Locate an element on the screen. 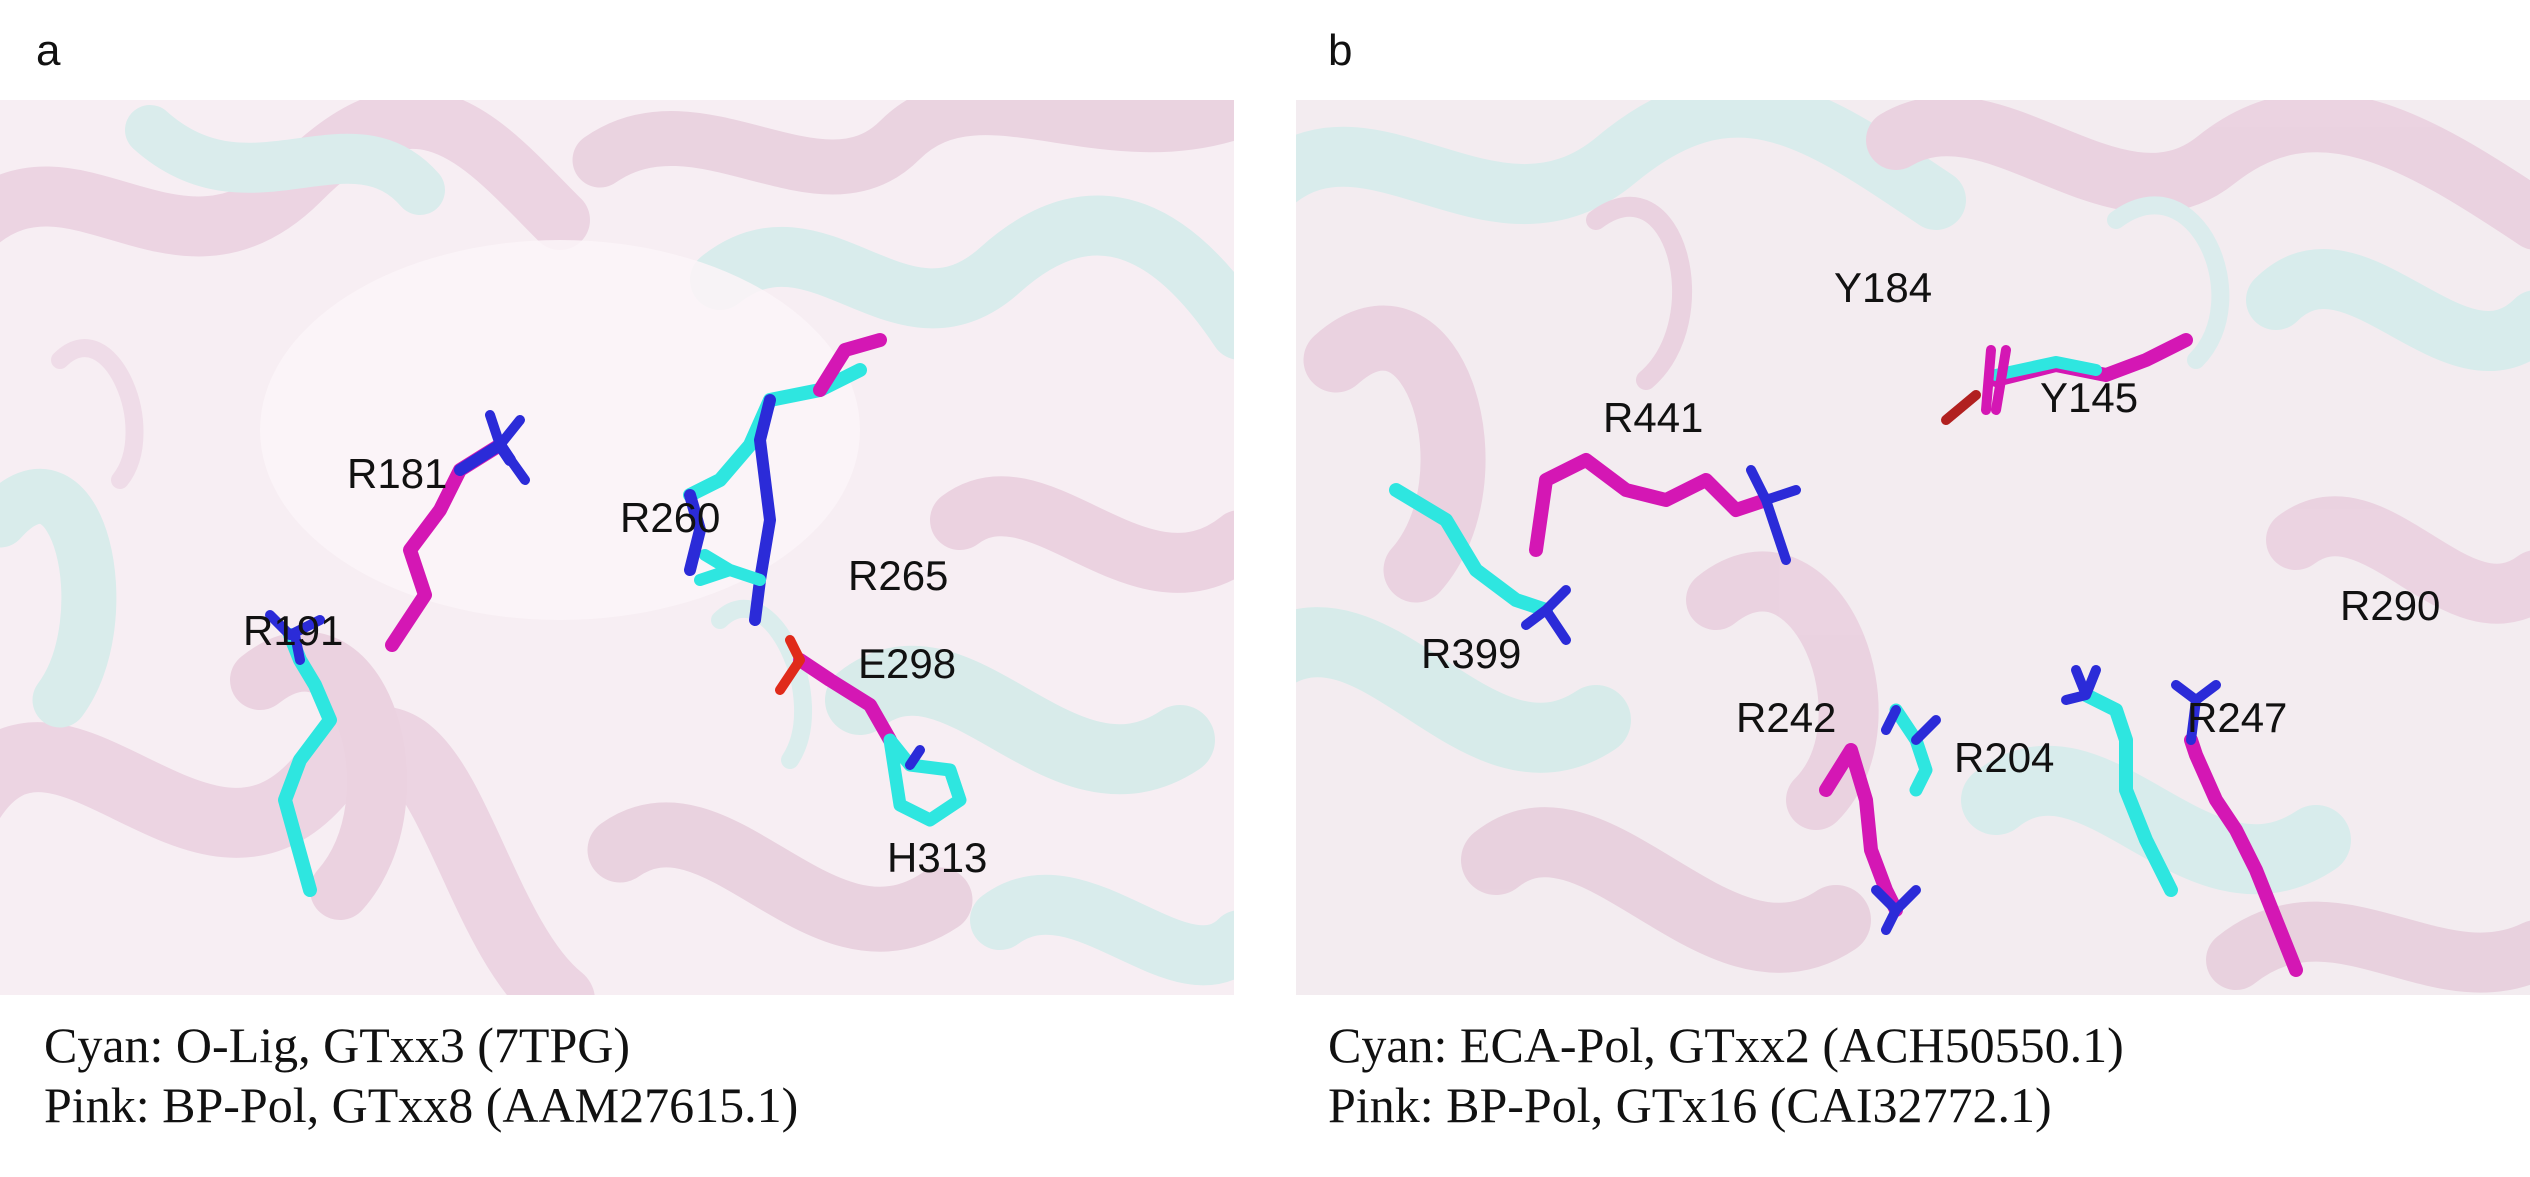 The width and height of the screenshot is (2530, 1177). panel-b-caption-pink: Pink: BP-Pol, GTx16 (CAI32772.1) is located at coordinates (1690, 1105).